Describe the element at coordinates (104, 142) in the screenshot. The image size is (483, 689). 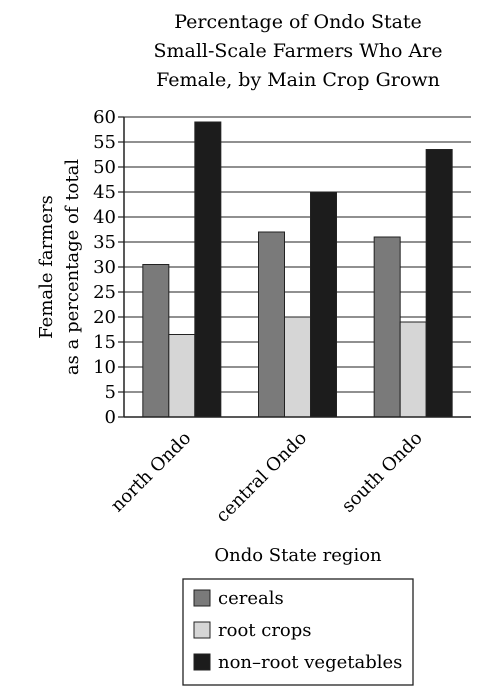
I see `y-tick-label: 55` at that location.